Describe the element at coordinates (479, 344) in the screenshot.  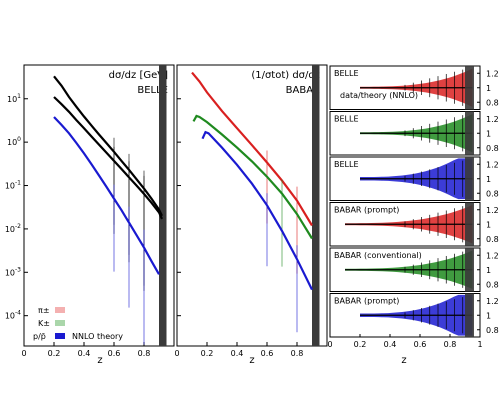
I see `ratio-x-tick-label: 1` at that location.